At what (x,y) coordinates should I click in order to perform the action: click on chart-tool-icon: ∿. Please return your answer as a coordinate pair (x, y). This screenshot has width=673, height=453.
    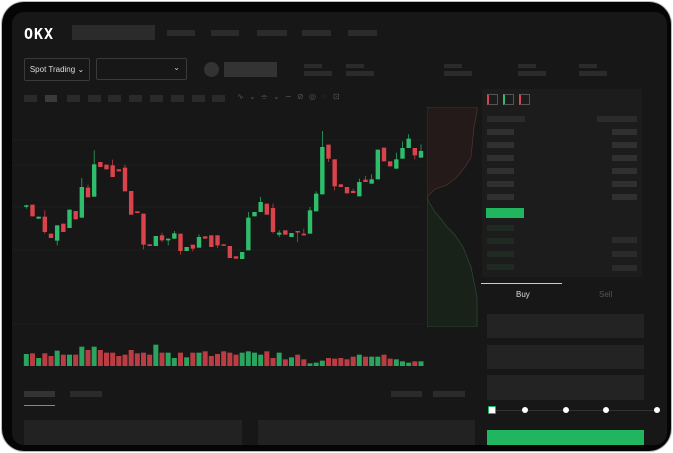
    Looking at the image, I should click on (240, 96).